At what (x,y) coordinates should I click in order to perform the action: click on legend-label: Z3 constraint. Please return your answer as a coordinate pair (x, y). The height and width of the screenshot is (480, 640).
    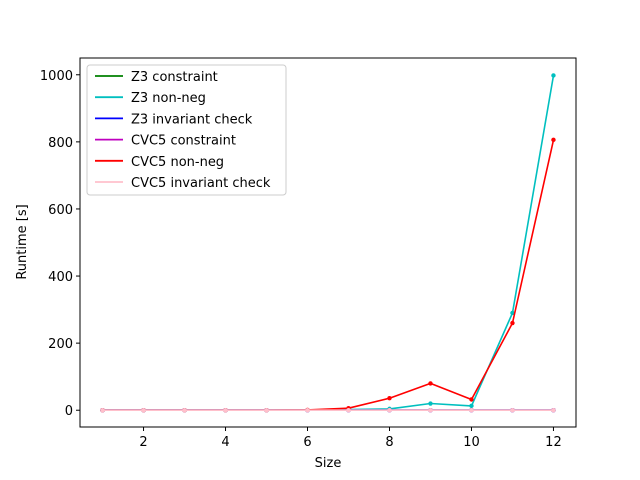
    Looking at the image, I should click on (174, 77).